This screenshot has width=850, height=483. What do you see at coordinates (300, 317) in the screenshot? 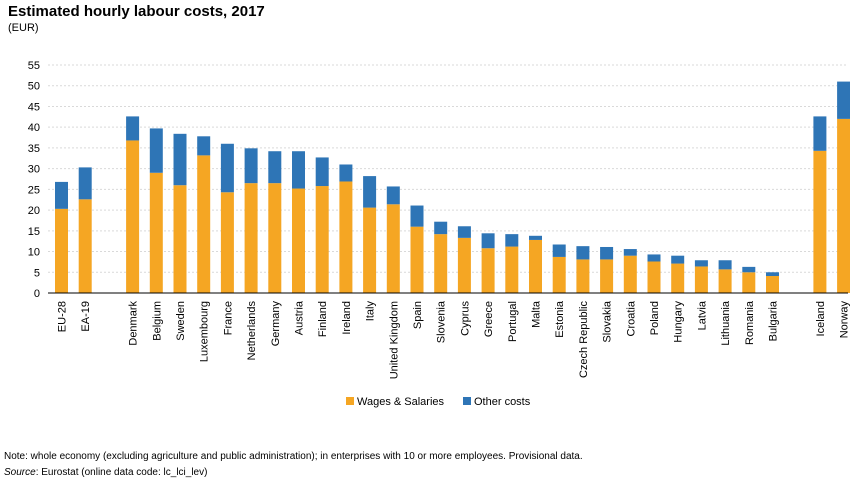
I see `x-category-label: Austria` at bounding box center [300, 317].